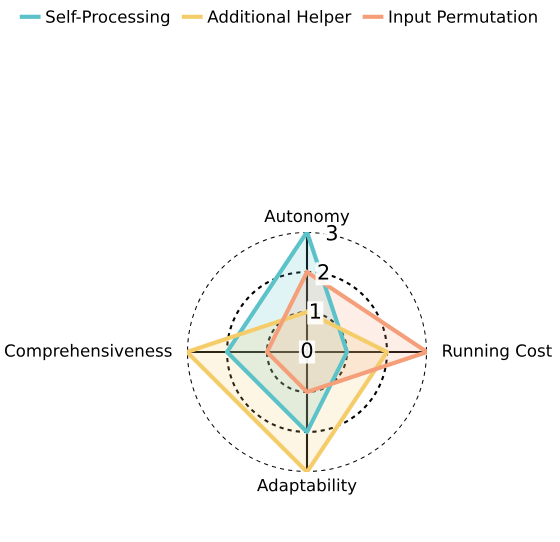  Describe the element at coordinates (331, 232) in the screenshot. I see `y-tick-label: 3` at that location.